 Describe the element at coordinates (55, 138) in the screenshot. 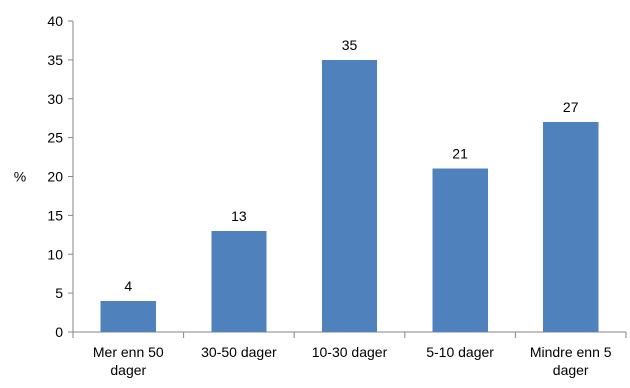

I see `y-tick-label: 25` at that location.